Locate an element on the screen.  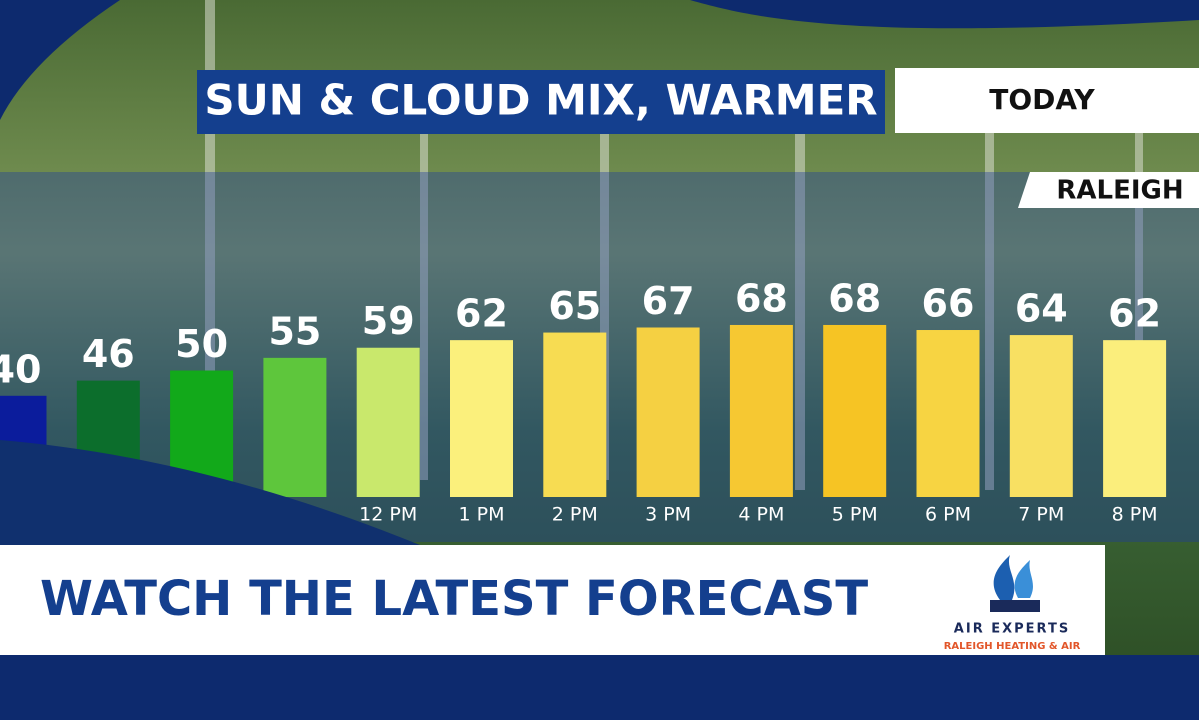
top-frame is located at coordinates (599, 14).